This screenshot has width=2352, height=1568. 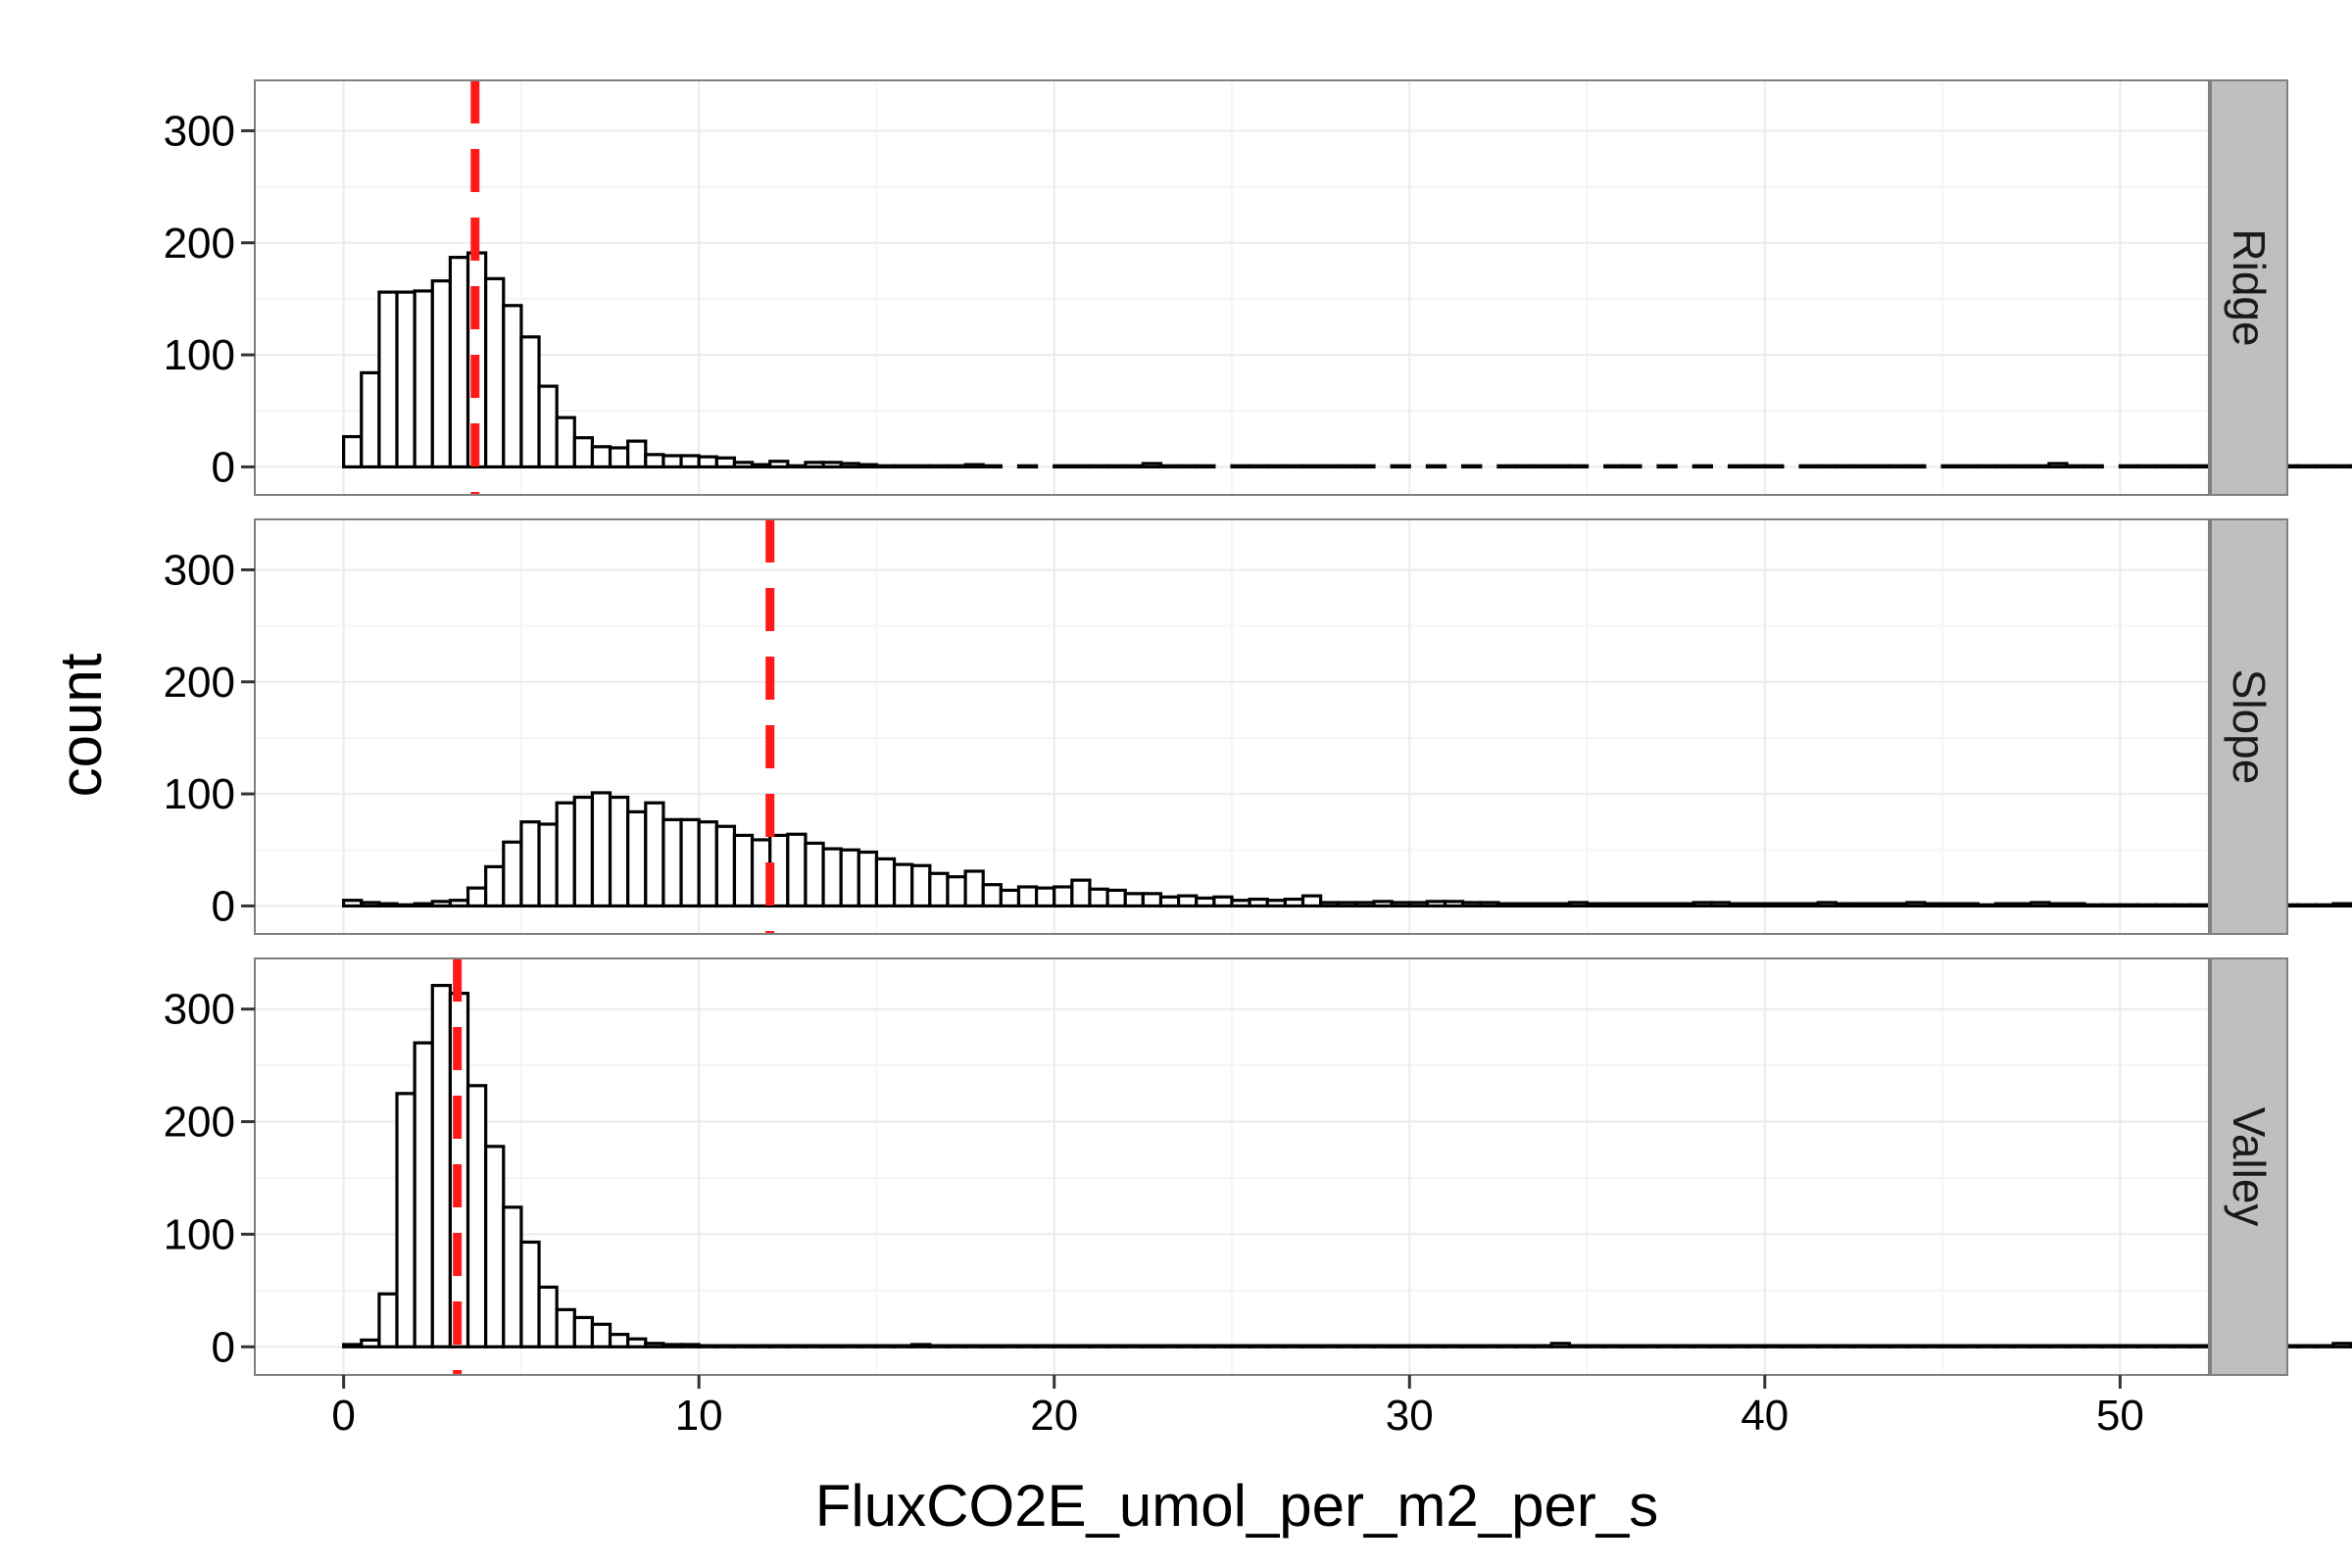 I want to click on histogram-bars, so click(x=1347, y=849).